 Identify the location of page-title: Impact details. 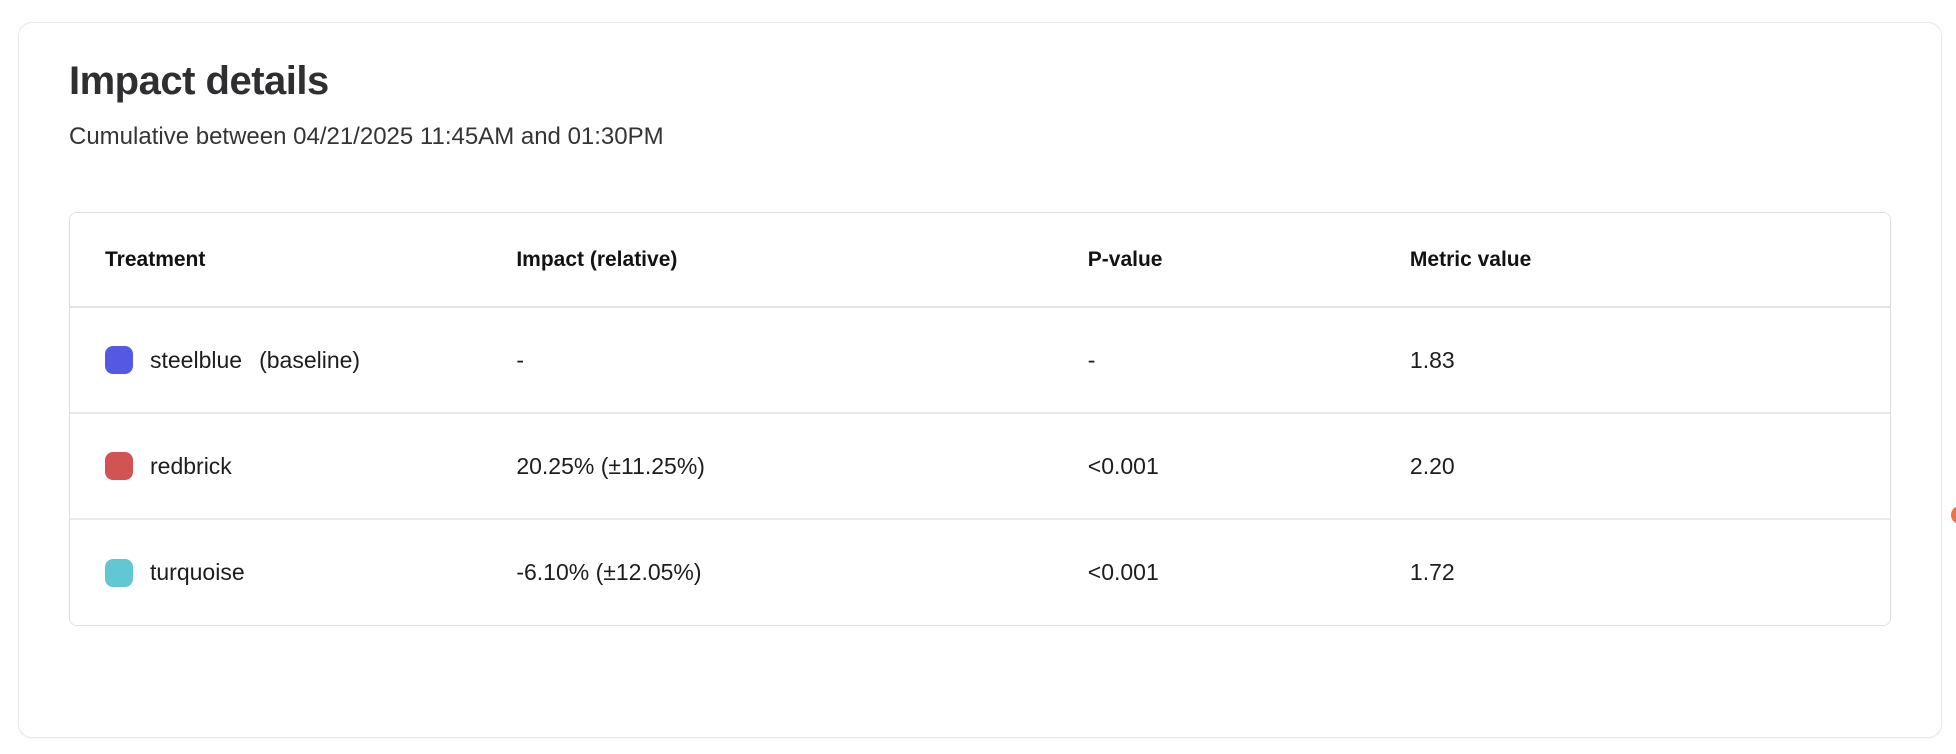
(199, 81).